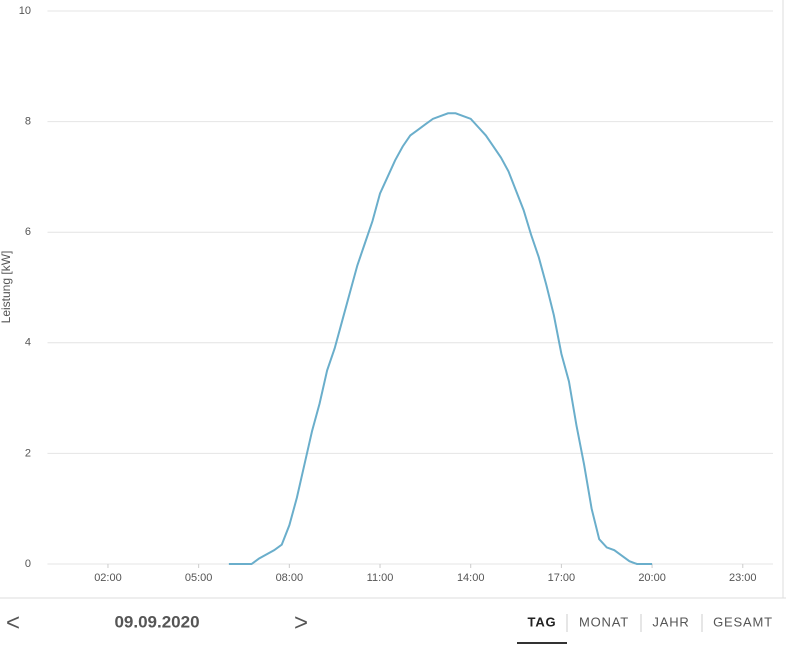 The width and height of the screenshot is (786, 650). Describe the element at coordinates (562, 578) in the screenshot. I see `x-tick-label: 17:00` at that location.